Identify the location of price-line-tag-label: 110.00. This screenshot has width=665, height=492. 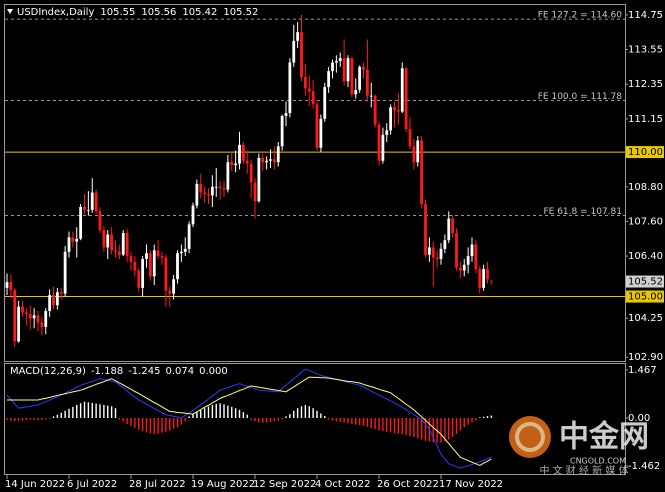
(645, 152).